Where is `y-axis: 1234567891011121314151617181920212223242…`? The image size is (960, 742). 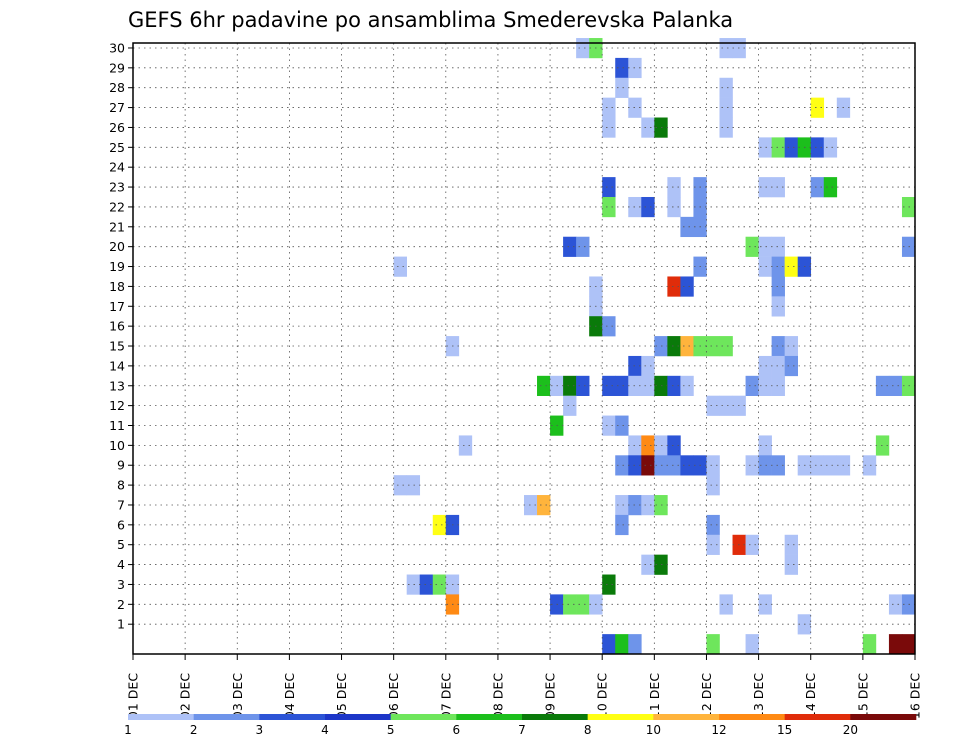 y-axis: 1234567891011121314151617181920212223242… is located at coordinates (121, 336).